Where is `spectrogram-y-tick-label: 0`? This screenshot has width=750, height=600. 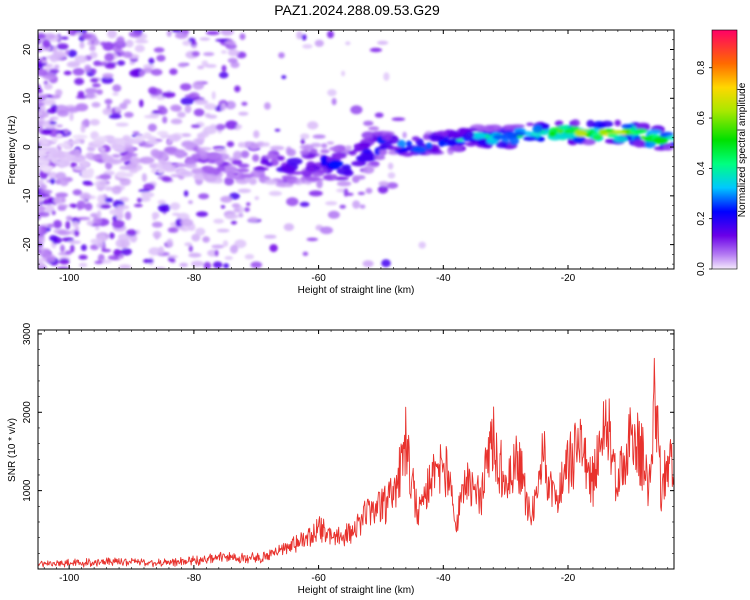
spectrogram-y-tick-label: 0 is located at coordinates (27, 147).